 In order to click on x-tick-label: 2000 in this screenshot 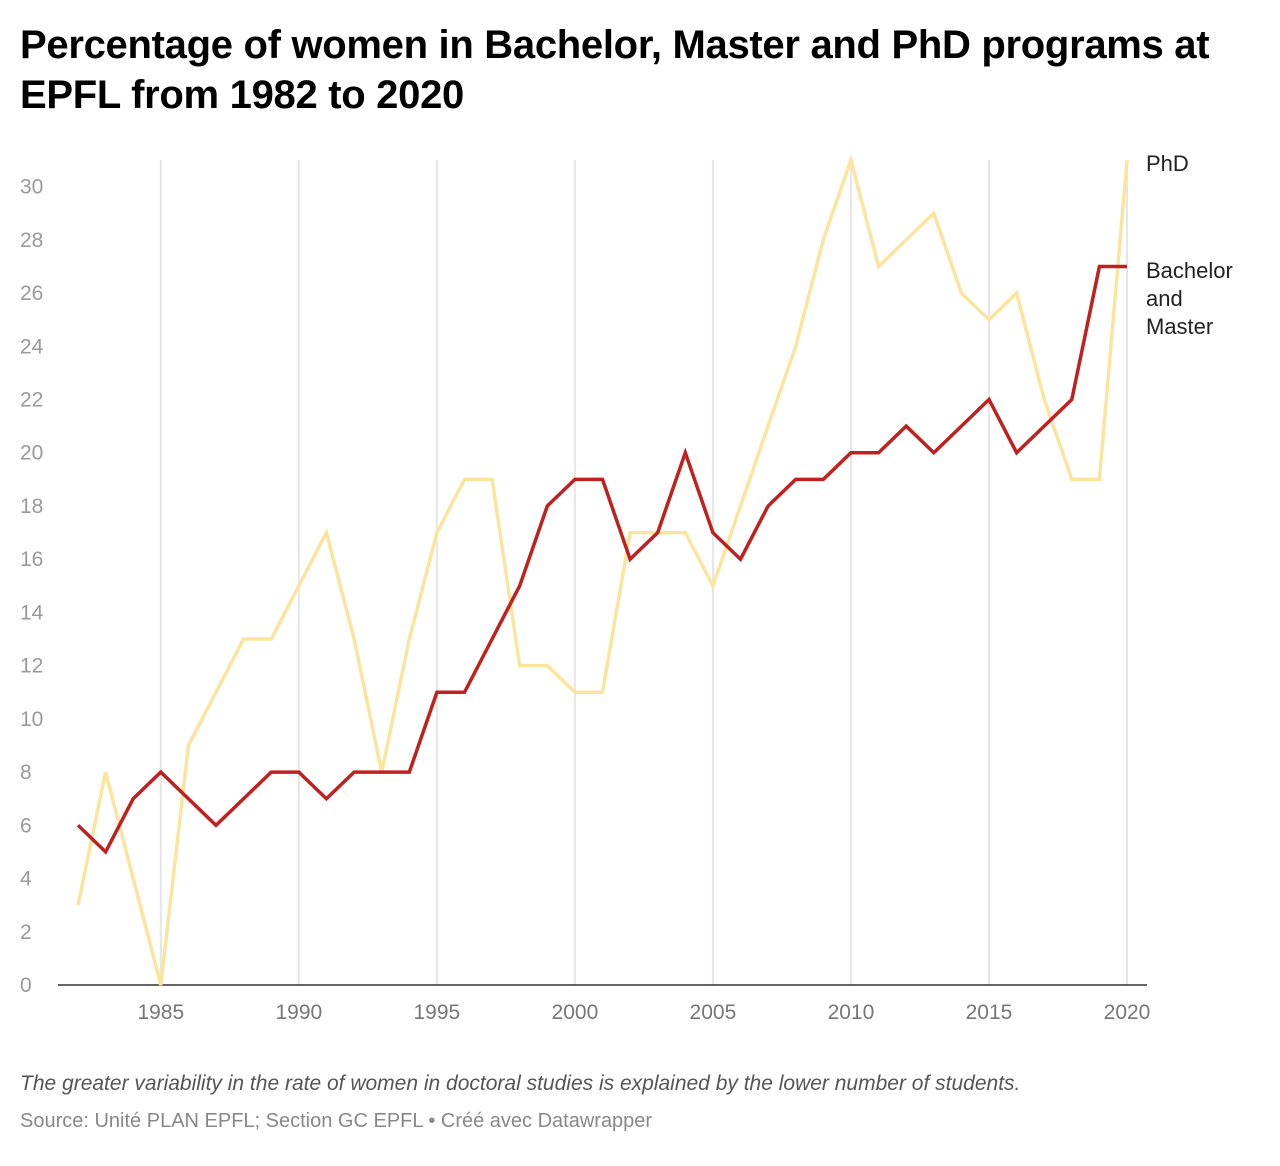, I will do `click(575, 1012)`.